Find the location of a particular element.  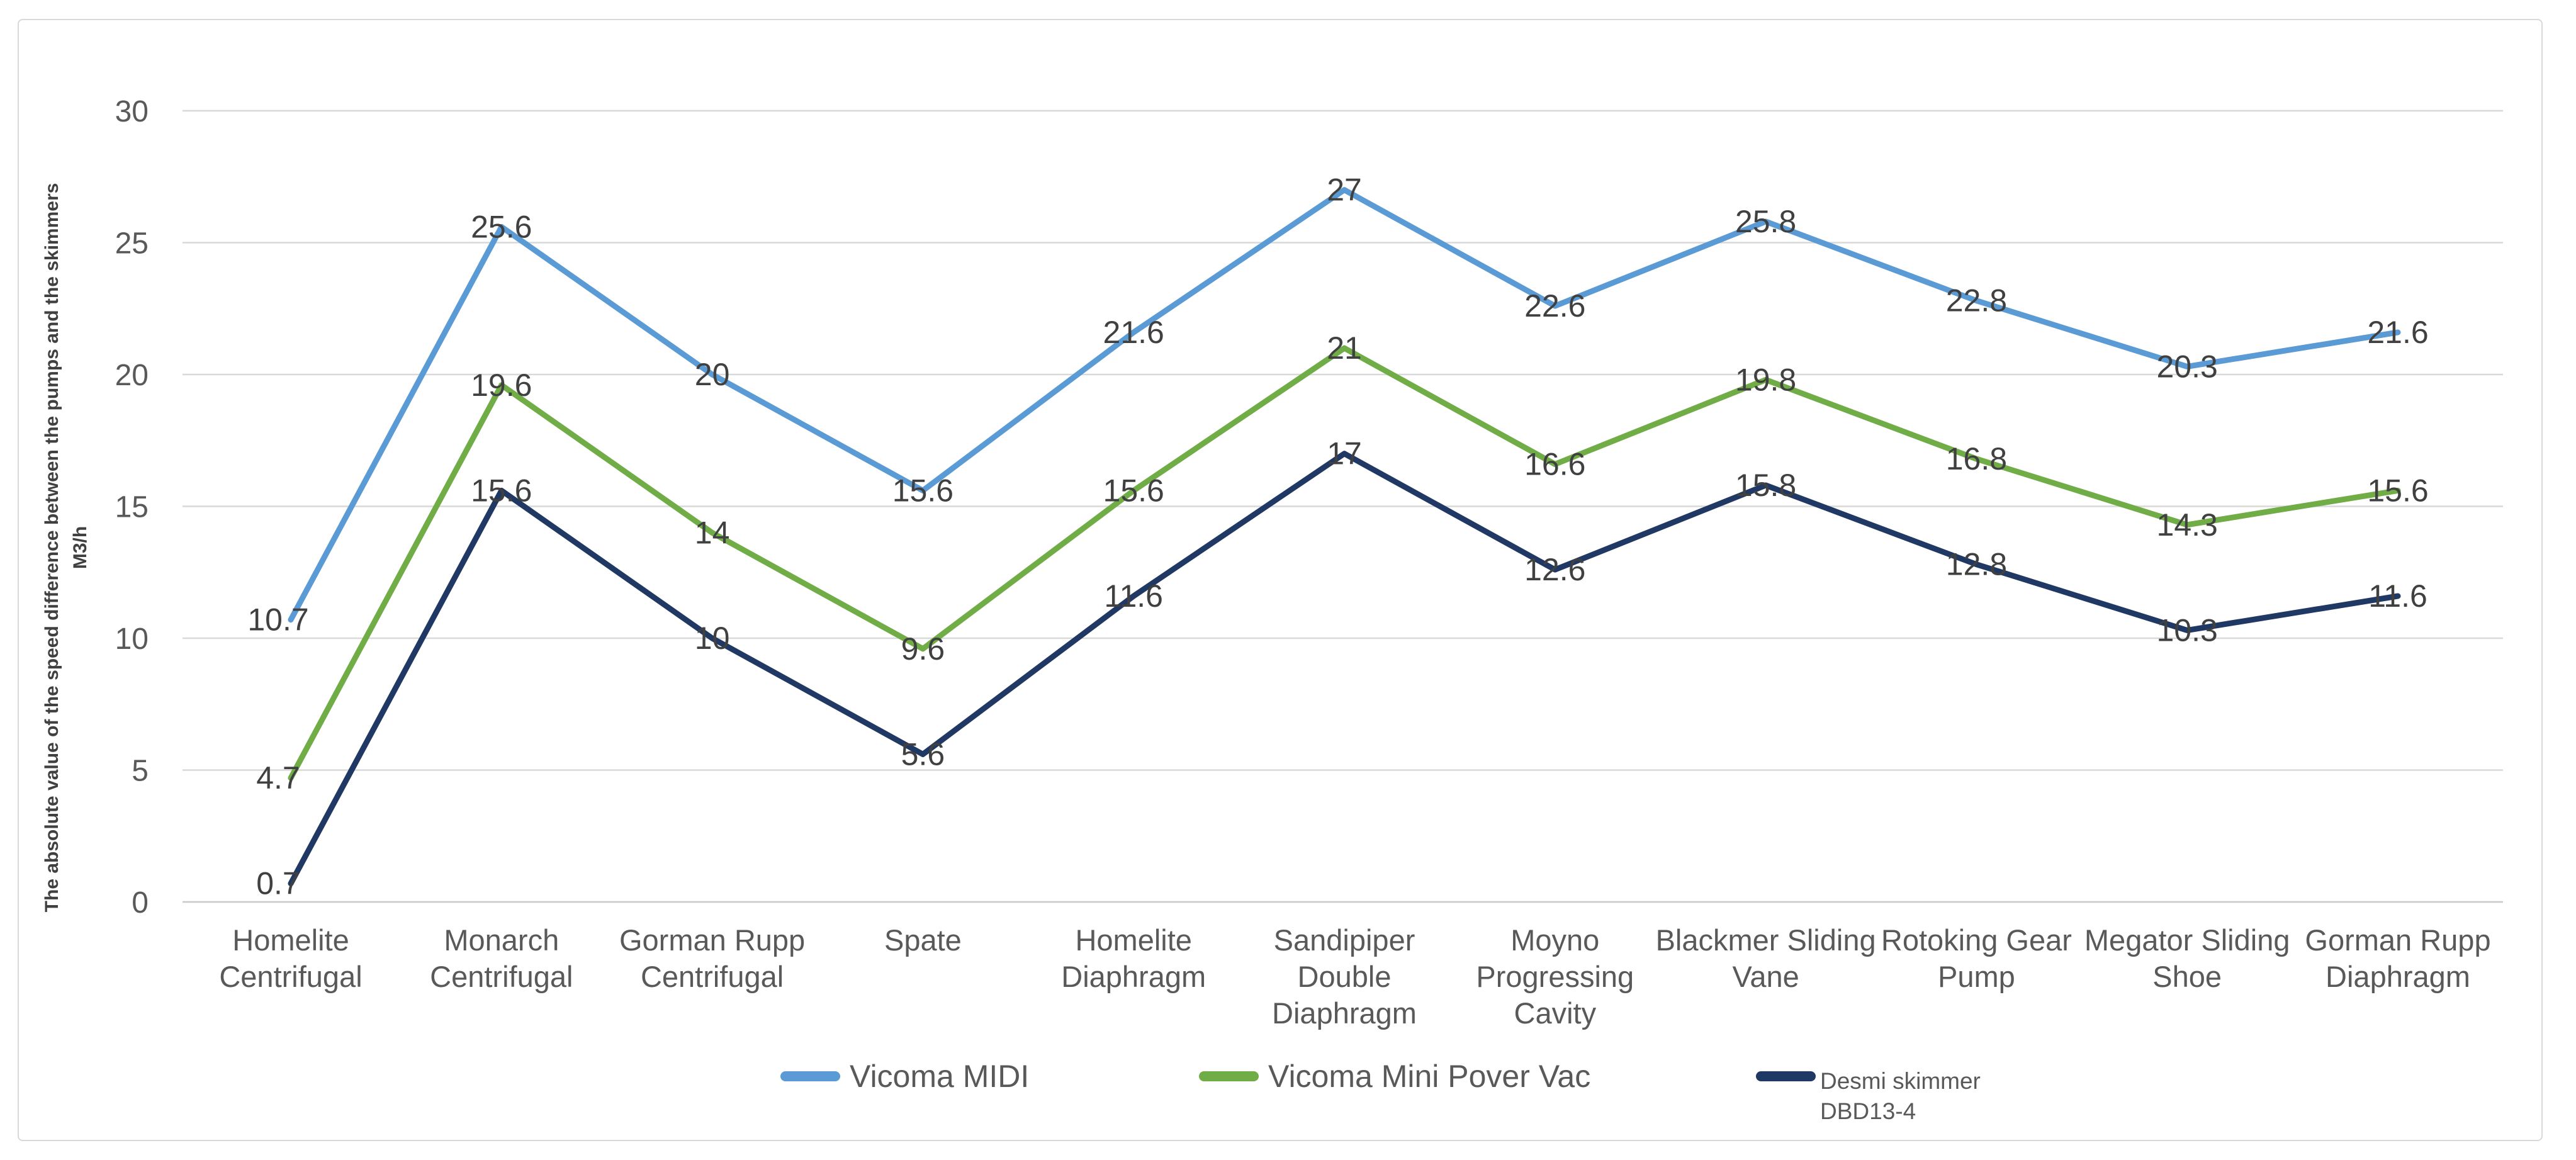

y-tick-label: 25 is located at coordinates (132, 244).